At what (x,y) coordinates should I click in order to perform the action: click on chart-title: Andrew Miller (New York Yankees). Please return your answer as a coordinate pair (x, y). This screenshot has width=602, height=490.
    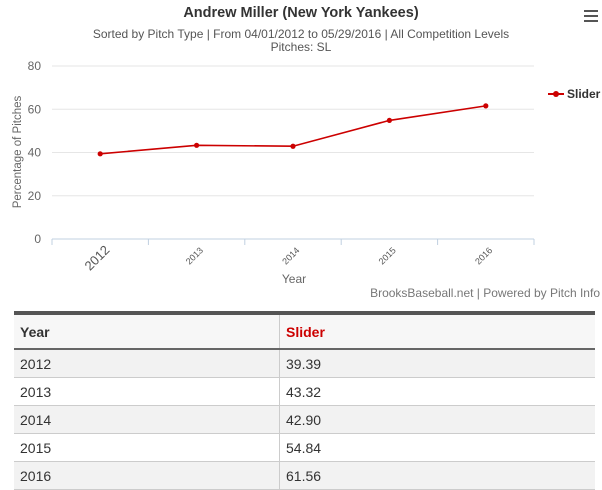
    Looking at the image, I should click on (301, 13).